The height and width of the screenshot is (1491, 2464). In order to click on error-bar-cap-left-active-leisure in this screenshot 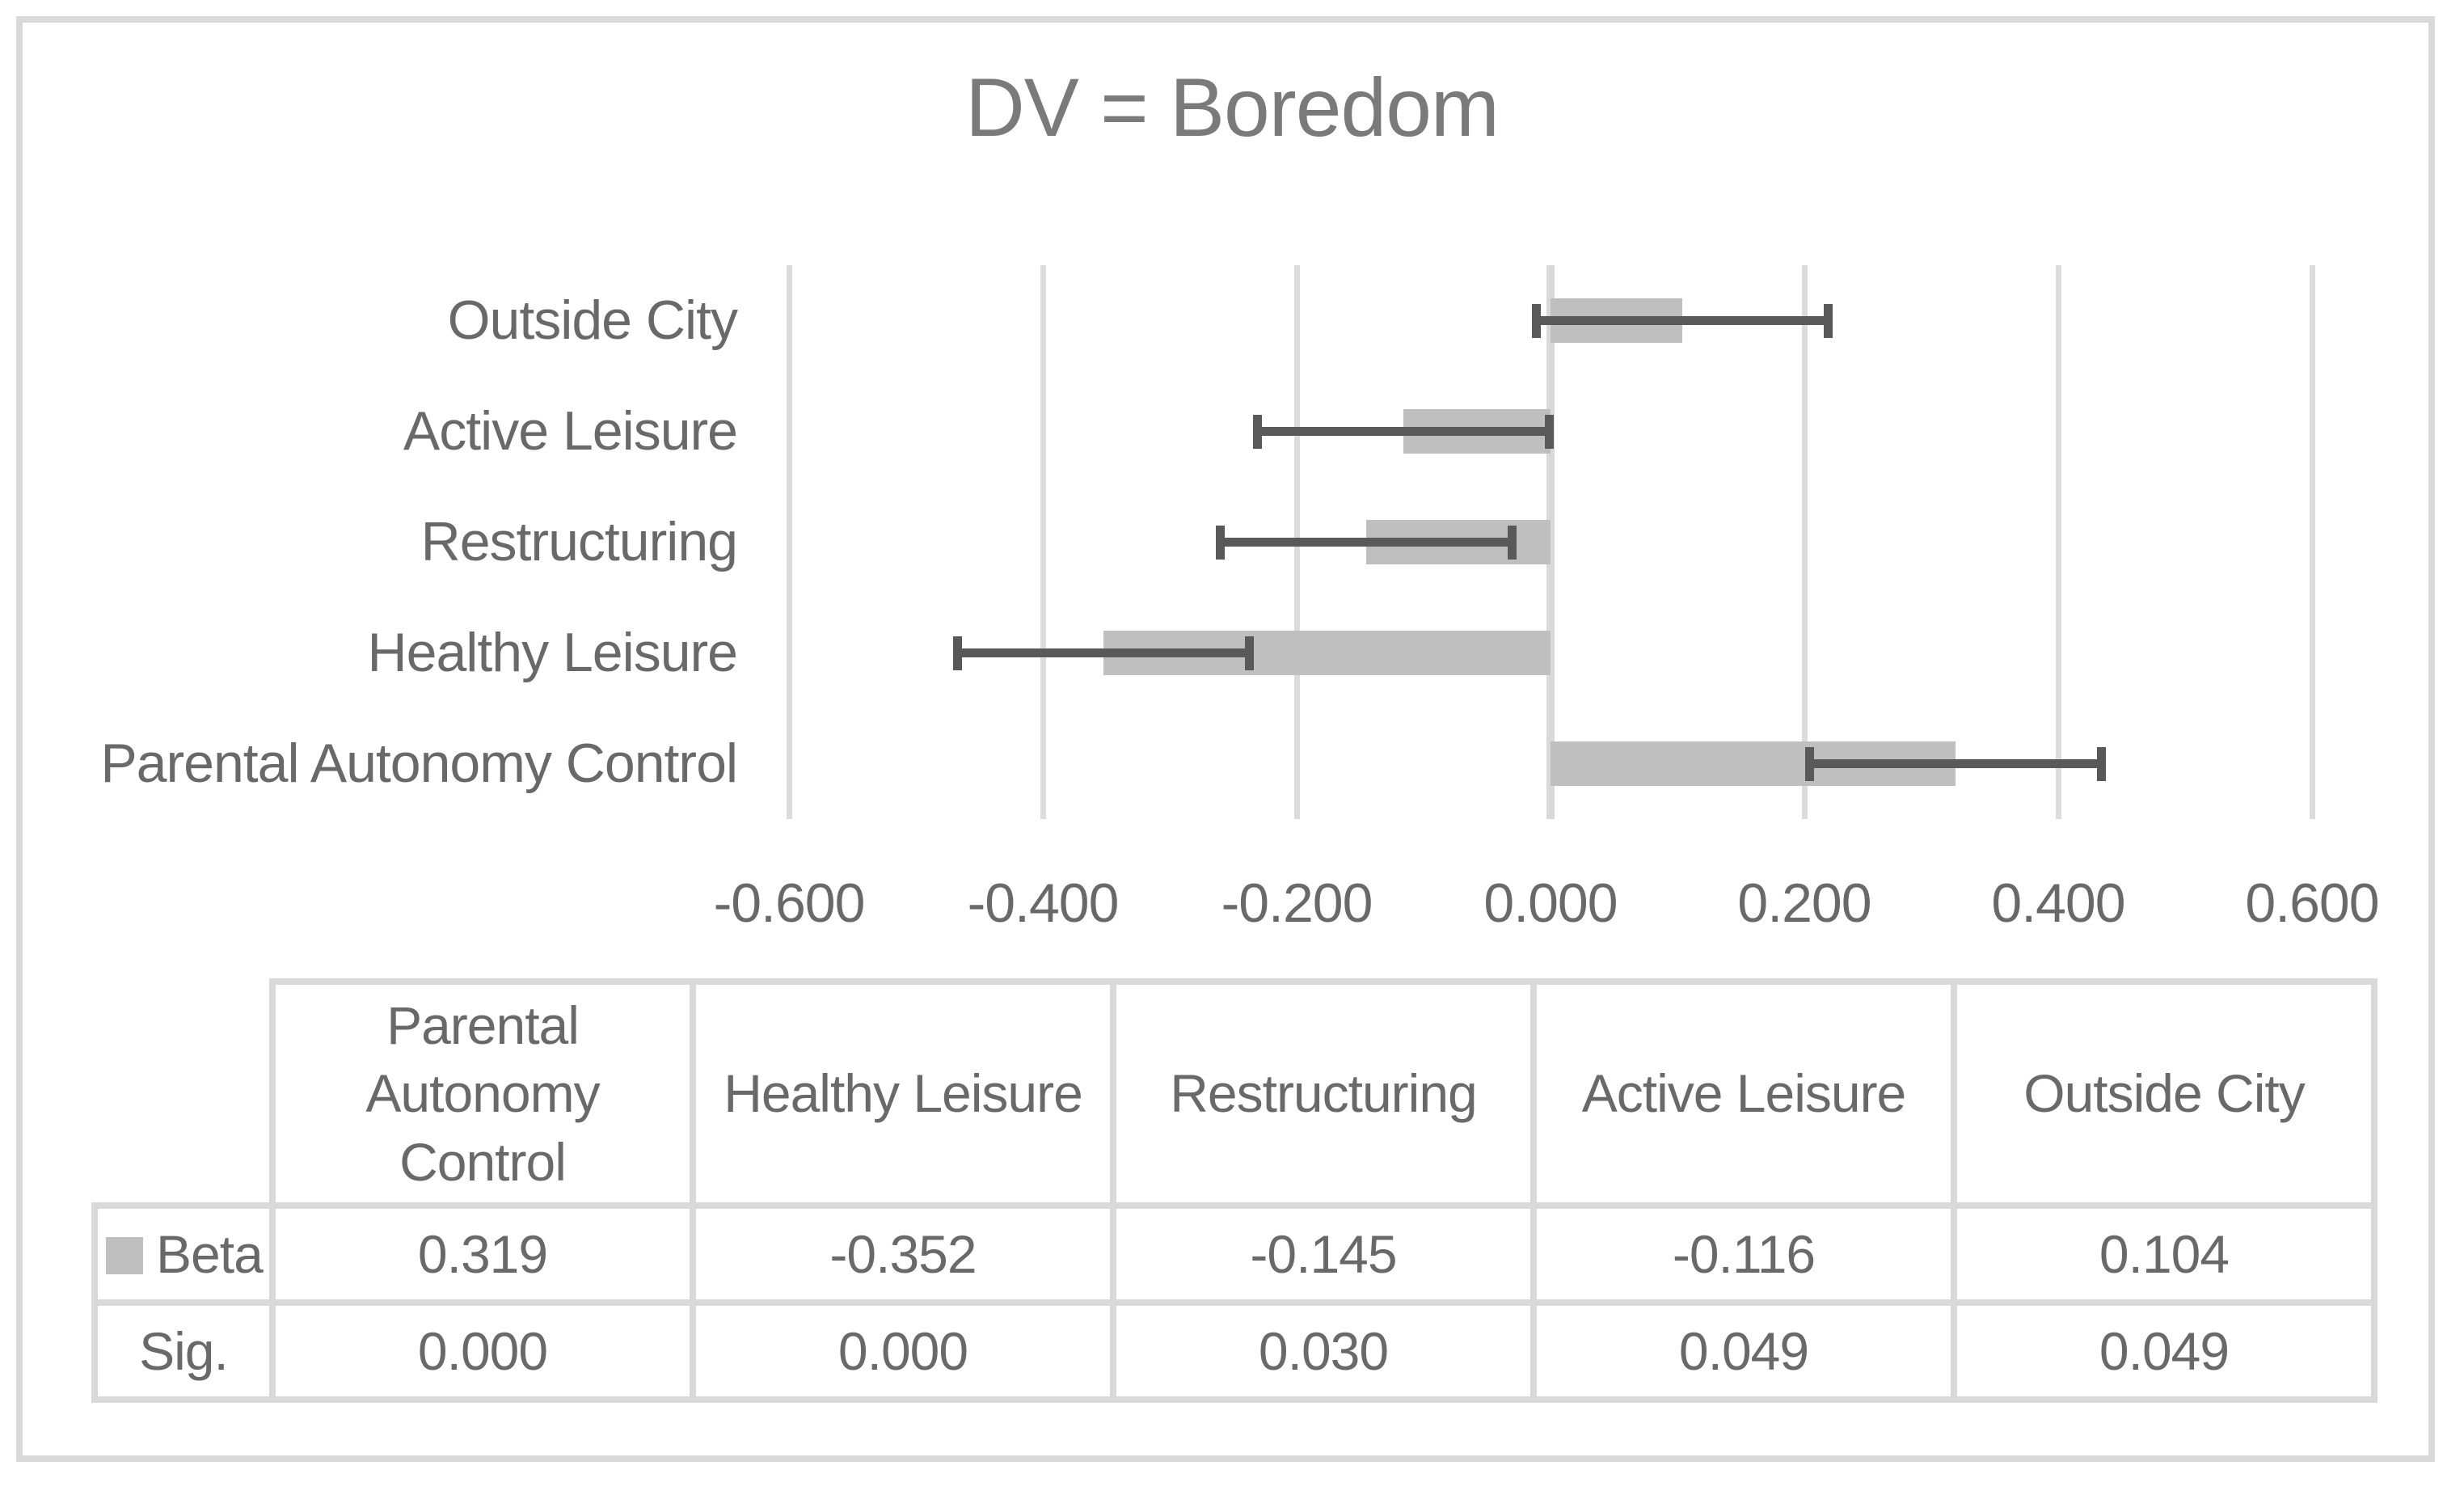, I will do `click(1257, 431)`.